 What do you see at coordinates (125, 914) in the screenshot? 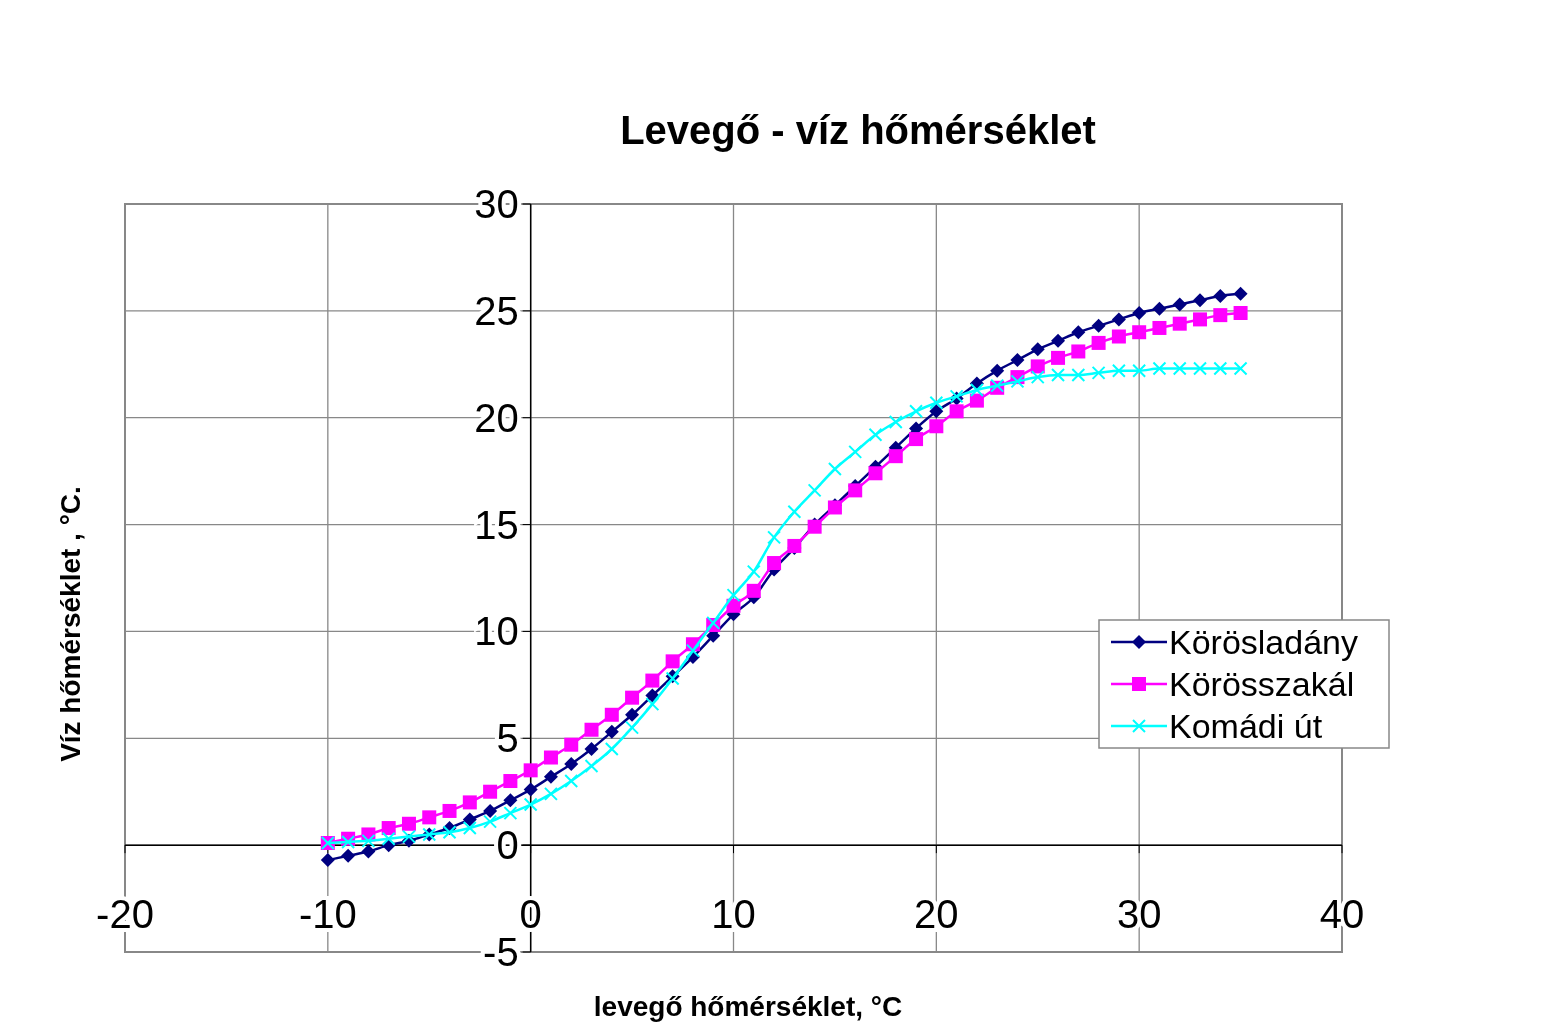
I see `x-tick-label: -20` at bounding box center [125, 914].